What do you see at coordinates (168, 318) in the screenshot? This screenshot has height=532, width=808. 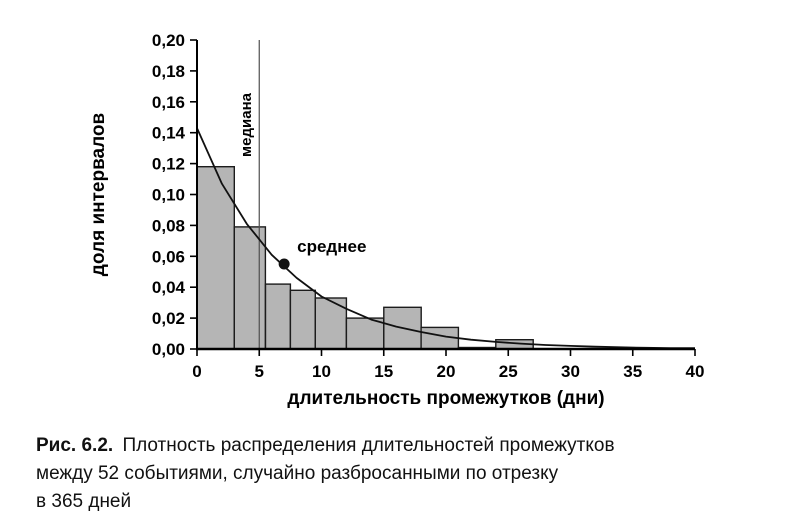 I see `y-tick-label: 0,02` at bounding box center [168, 318].